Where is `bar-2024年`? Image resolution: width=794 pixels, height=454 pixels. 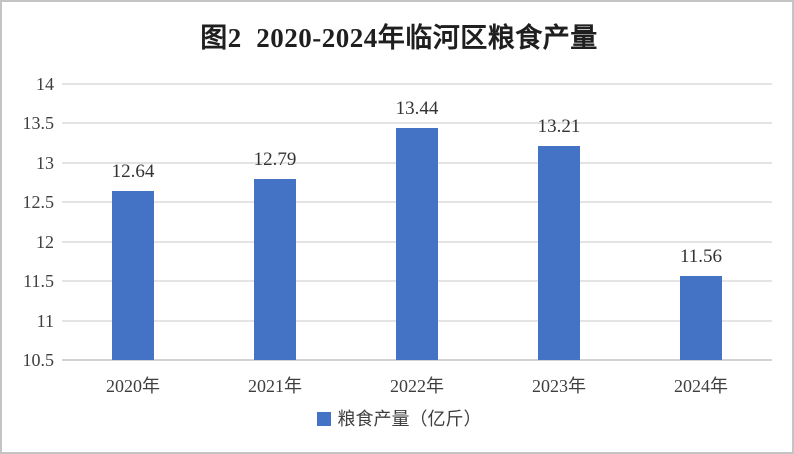
bar-2024年 is located at coordinates (701, 318).